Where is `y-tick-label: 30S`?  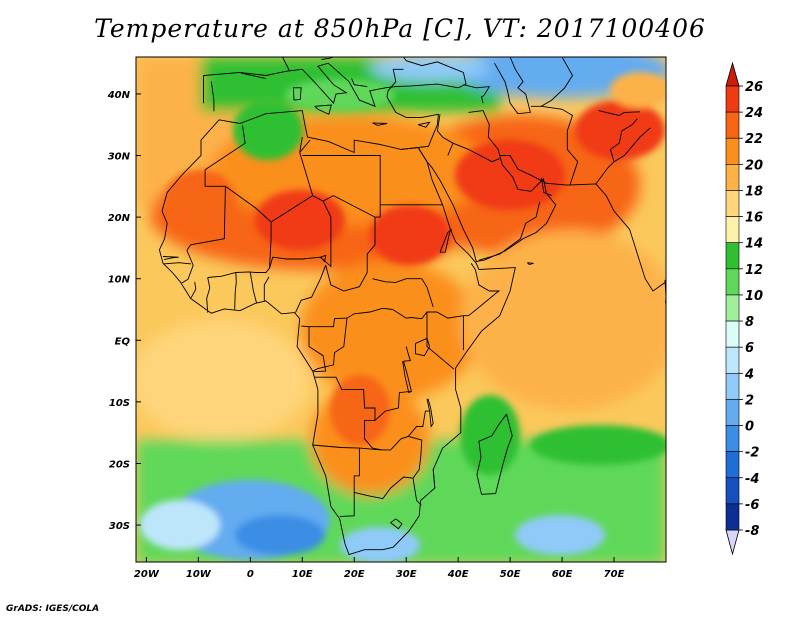
y-tick-label: 30S is located at coordinates (119, 526).